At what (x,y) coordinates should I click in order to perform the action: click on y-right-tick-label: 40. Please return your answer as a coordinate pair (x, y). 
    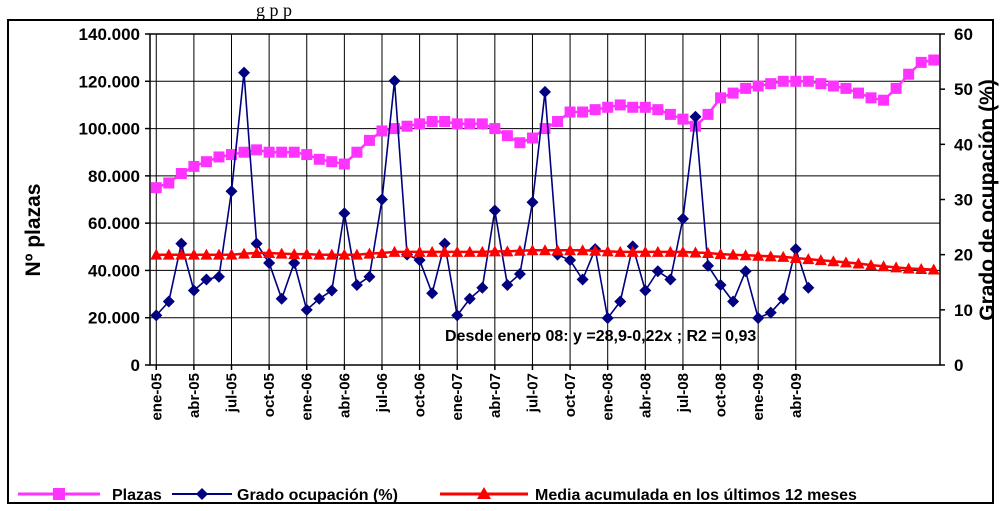
    Looking at the image, I should click on (963, 144).